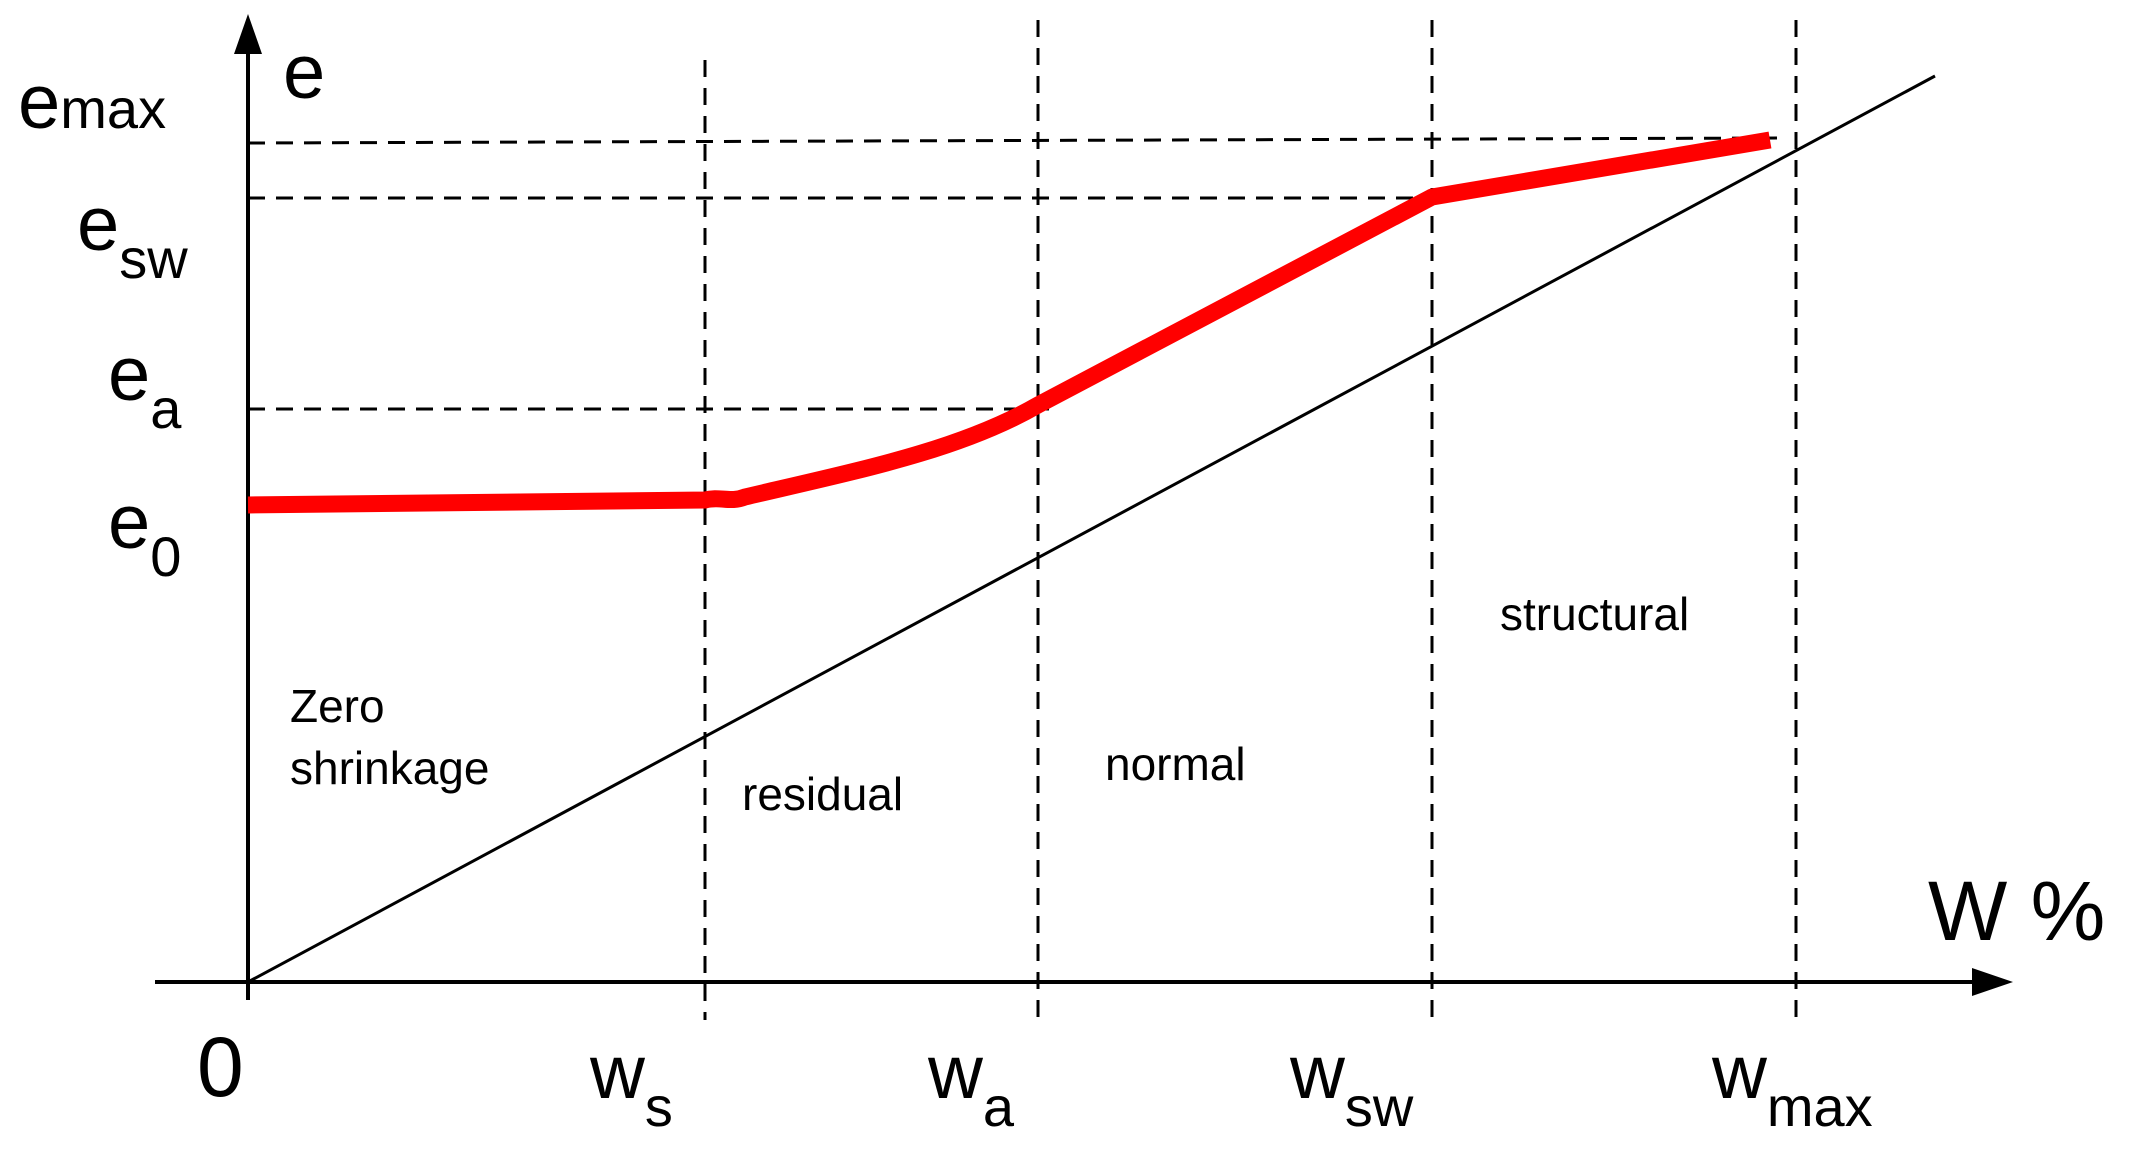 The height and width of the screenshot is (1153, 2135). What do you see at coordinates (132, 236) in the screenshot?
I see `label-esw: esw` at bounding box center [132, 236].